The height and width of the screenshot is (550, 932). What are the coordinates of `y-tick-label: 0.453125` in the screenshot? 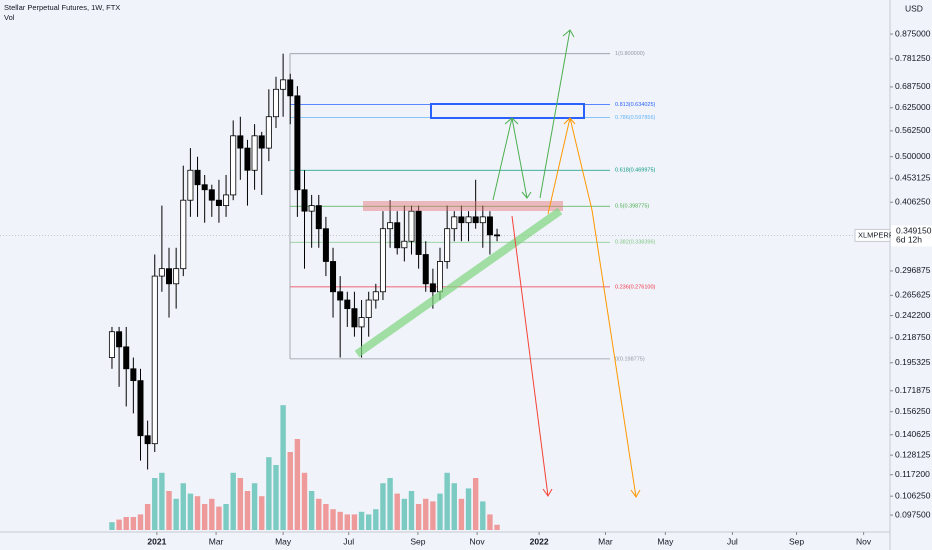 It's located at (913, 178).